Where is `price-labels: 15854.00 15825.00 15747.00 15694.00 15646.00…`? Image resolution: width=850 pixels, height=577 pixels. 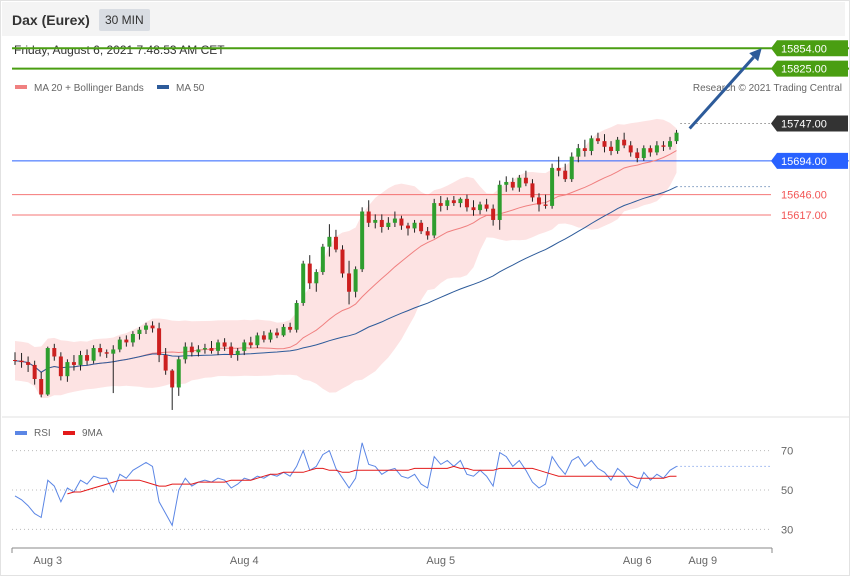
price-labels: 15854.00 15825.00 15747.00 15694.00 15646.00… is located at coordinates (809, 131).